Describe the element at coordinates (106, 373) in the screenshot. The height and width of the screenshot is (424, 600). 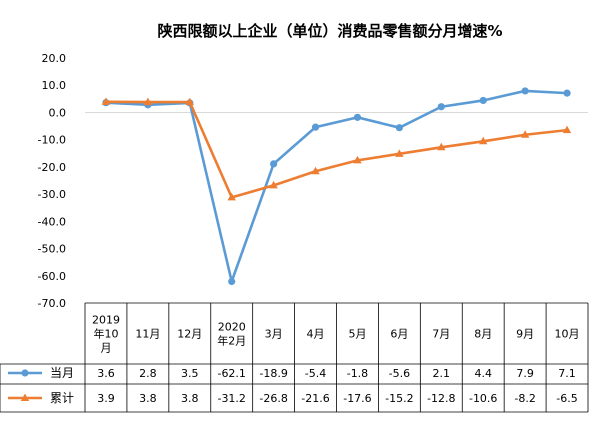
I see `data-label: 3.6` at that location.